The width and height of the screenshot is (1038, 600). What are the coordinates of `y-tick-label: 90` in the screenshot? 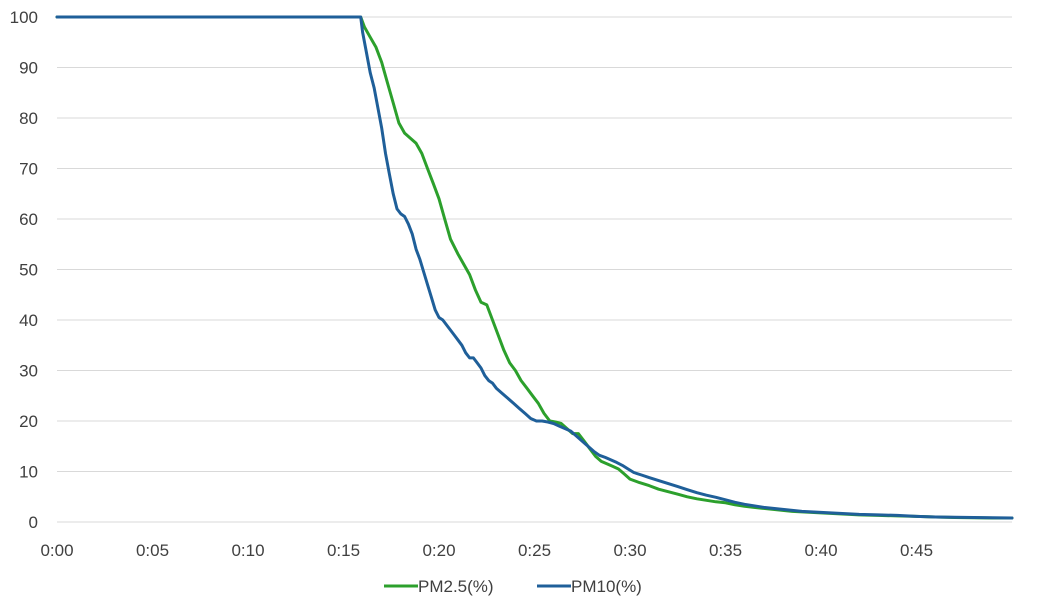 It's located at (28, 68).